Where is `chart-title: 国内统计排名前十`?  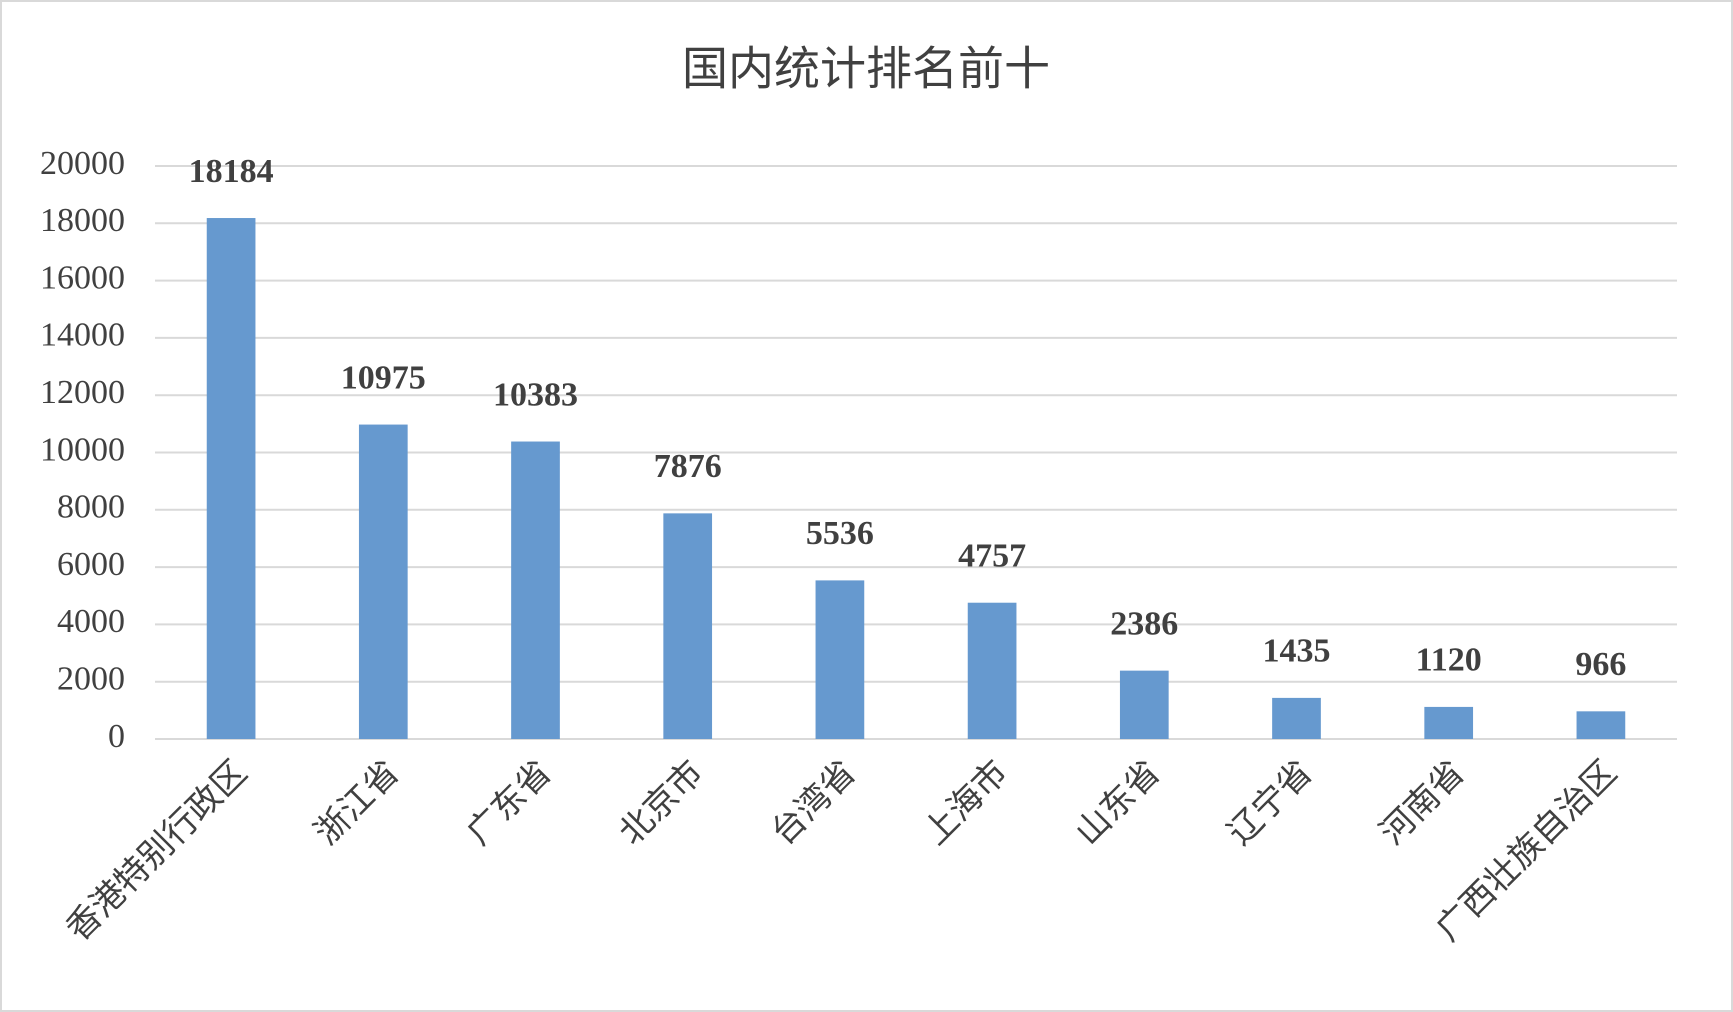 chart-title: 国内统计排名前十 is located at coordinates (866, 69).